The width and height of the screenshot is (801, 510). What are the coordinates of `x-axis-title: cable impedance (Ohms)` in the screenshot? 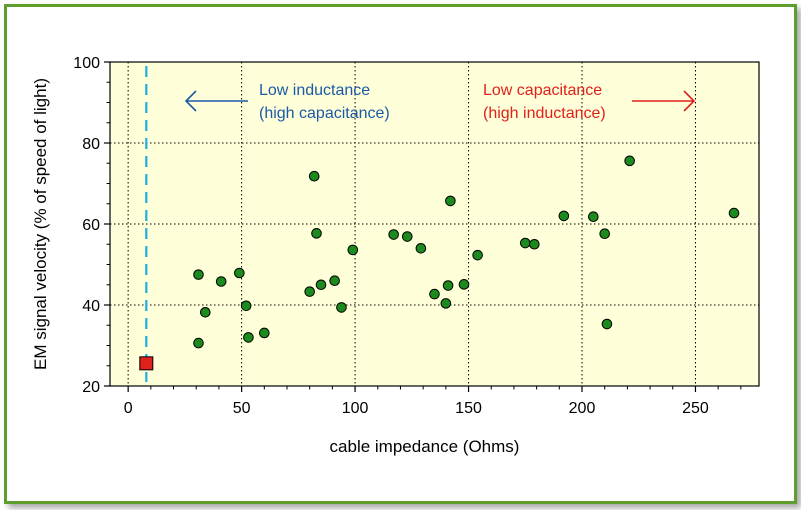 It's located at (425, 446).